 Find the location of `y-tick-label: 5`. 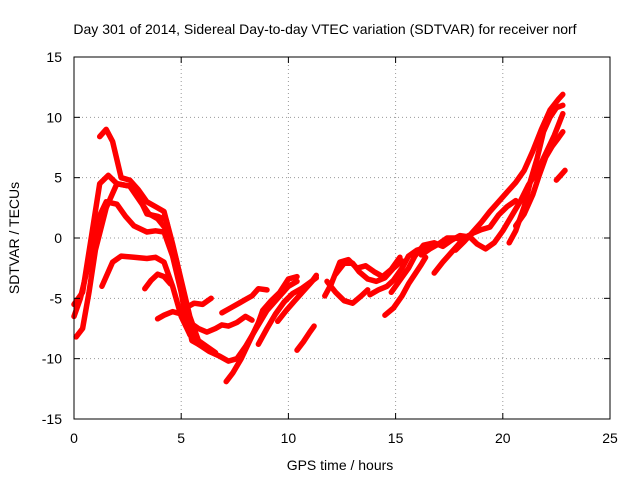

y-tick-label: 5 is located at coordinates (58, 178).